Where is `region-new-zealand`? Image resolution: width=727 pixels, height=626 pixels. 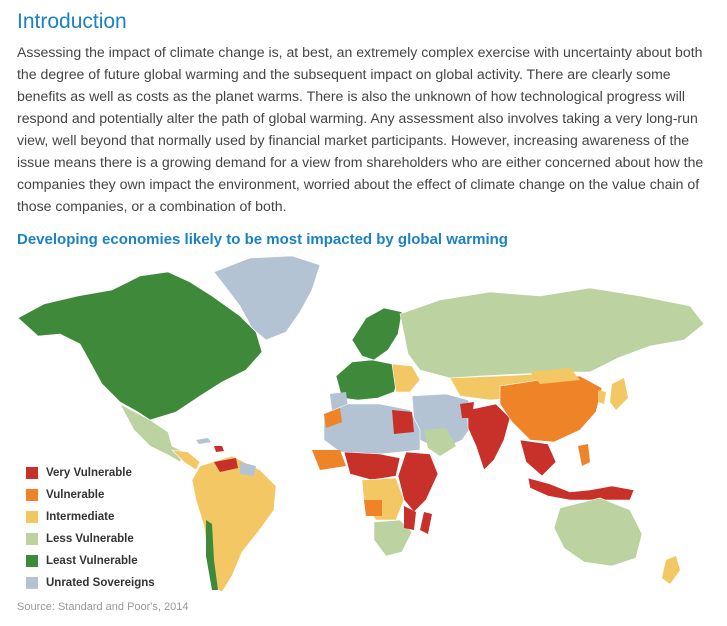
region-new-zealand is located at coordinates (671, 570).